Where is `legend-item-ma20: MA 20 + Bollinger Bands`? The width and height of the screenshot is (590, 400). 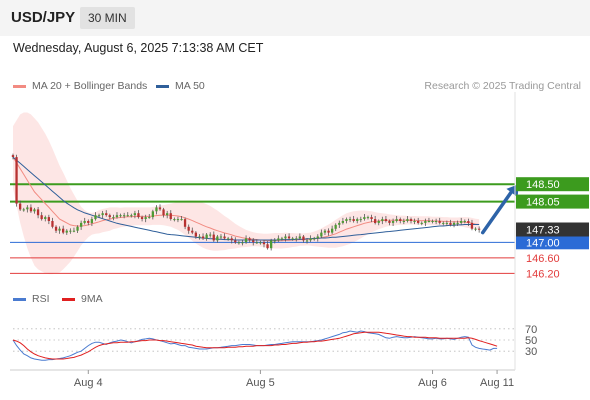 legend-item-ma20: MA 20 + Bollinger Bands is located at coordinates (80, 86).